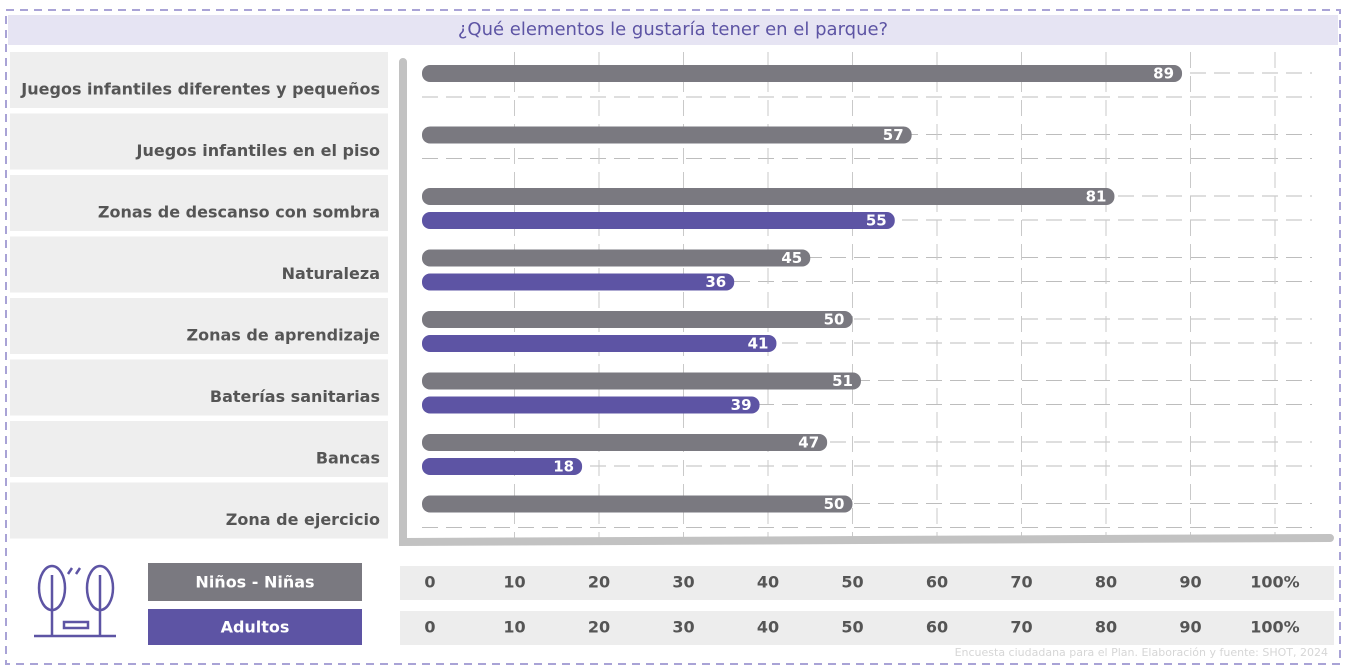 The width and height of the screenshot is (1346, 669). What do you see at coordinates (295, 396) in the screenshot?
I see `category-label: Baterías sanitarias` at bounding box center [295, 396].